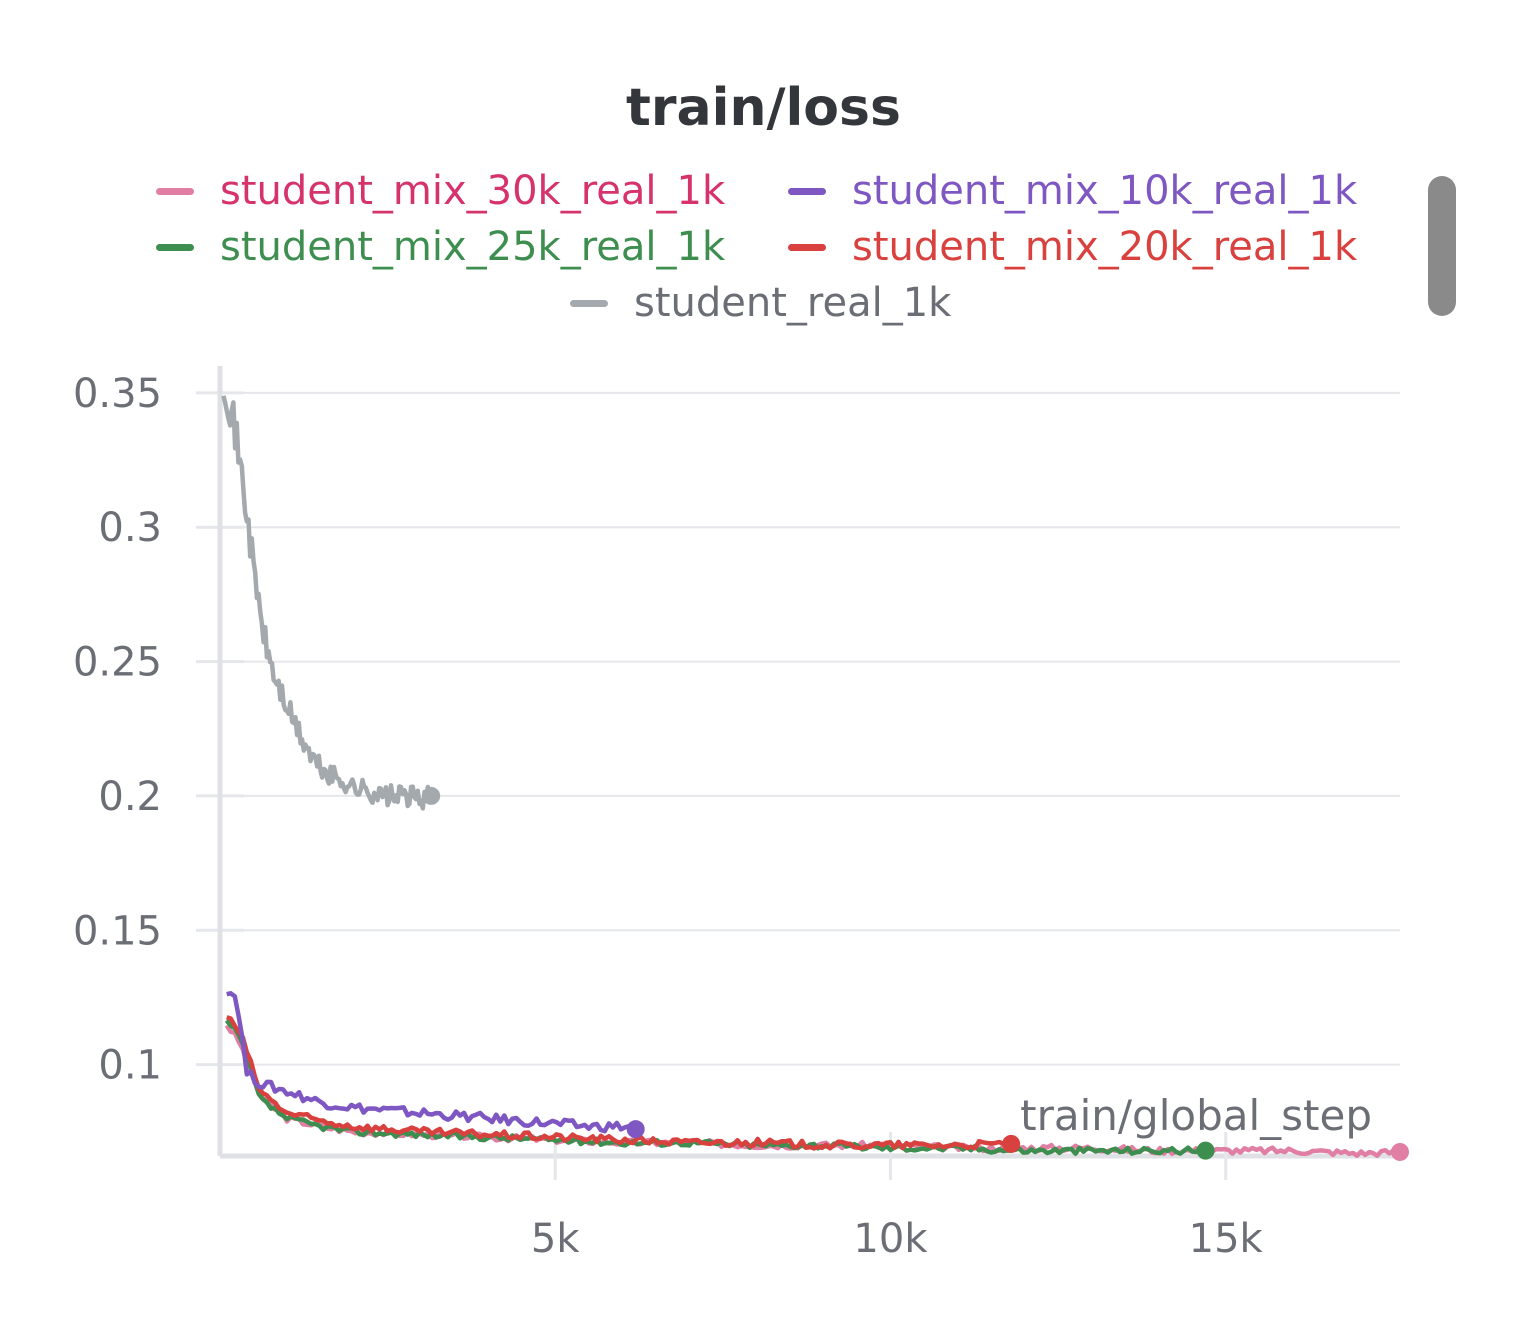  I want to click on y-tick-label: 0.15, so click(117, 931).